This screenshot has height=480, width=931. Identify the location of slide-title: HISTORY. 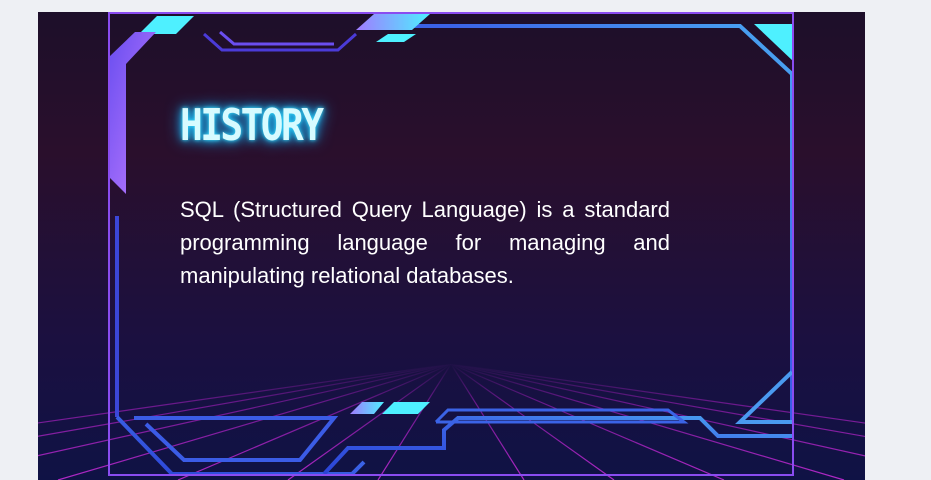
(252, 125).